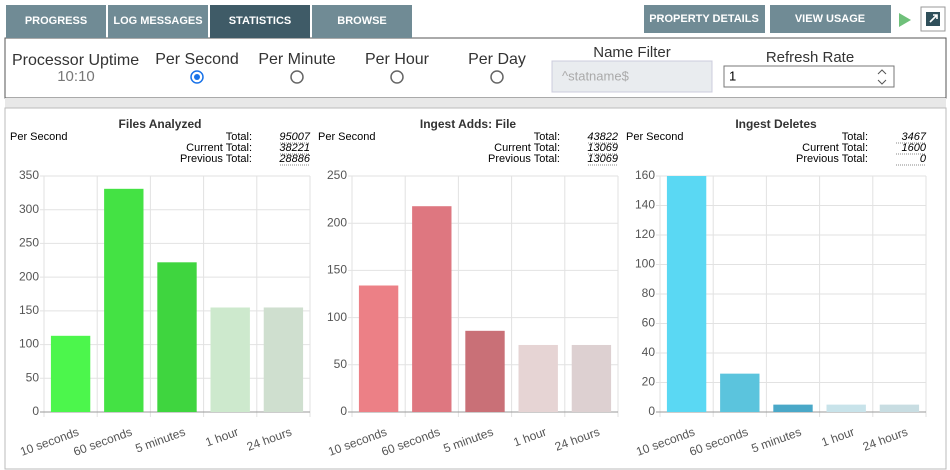 The height and width of the screenshot is (470, 950). I want to click on tab-label: BROWSE, so click(362, 21).